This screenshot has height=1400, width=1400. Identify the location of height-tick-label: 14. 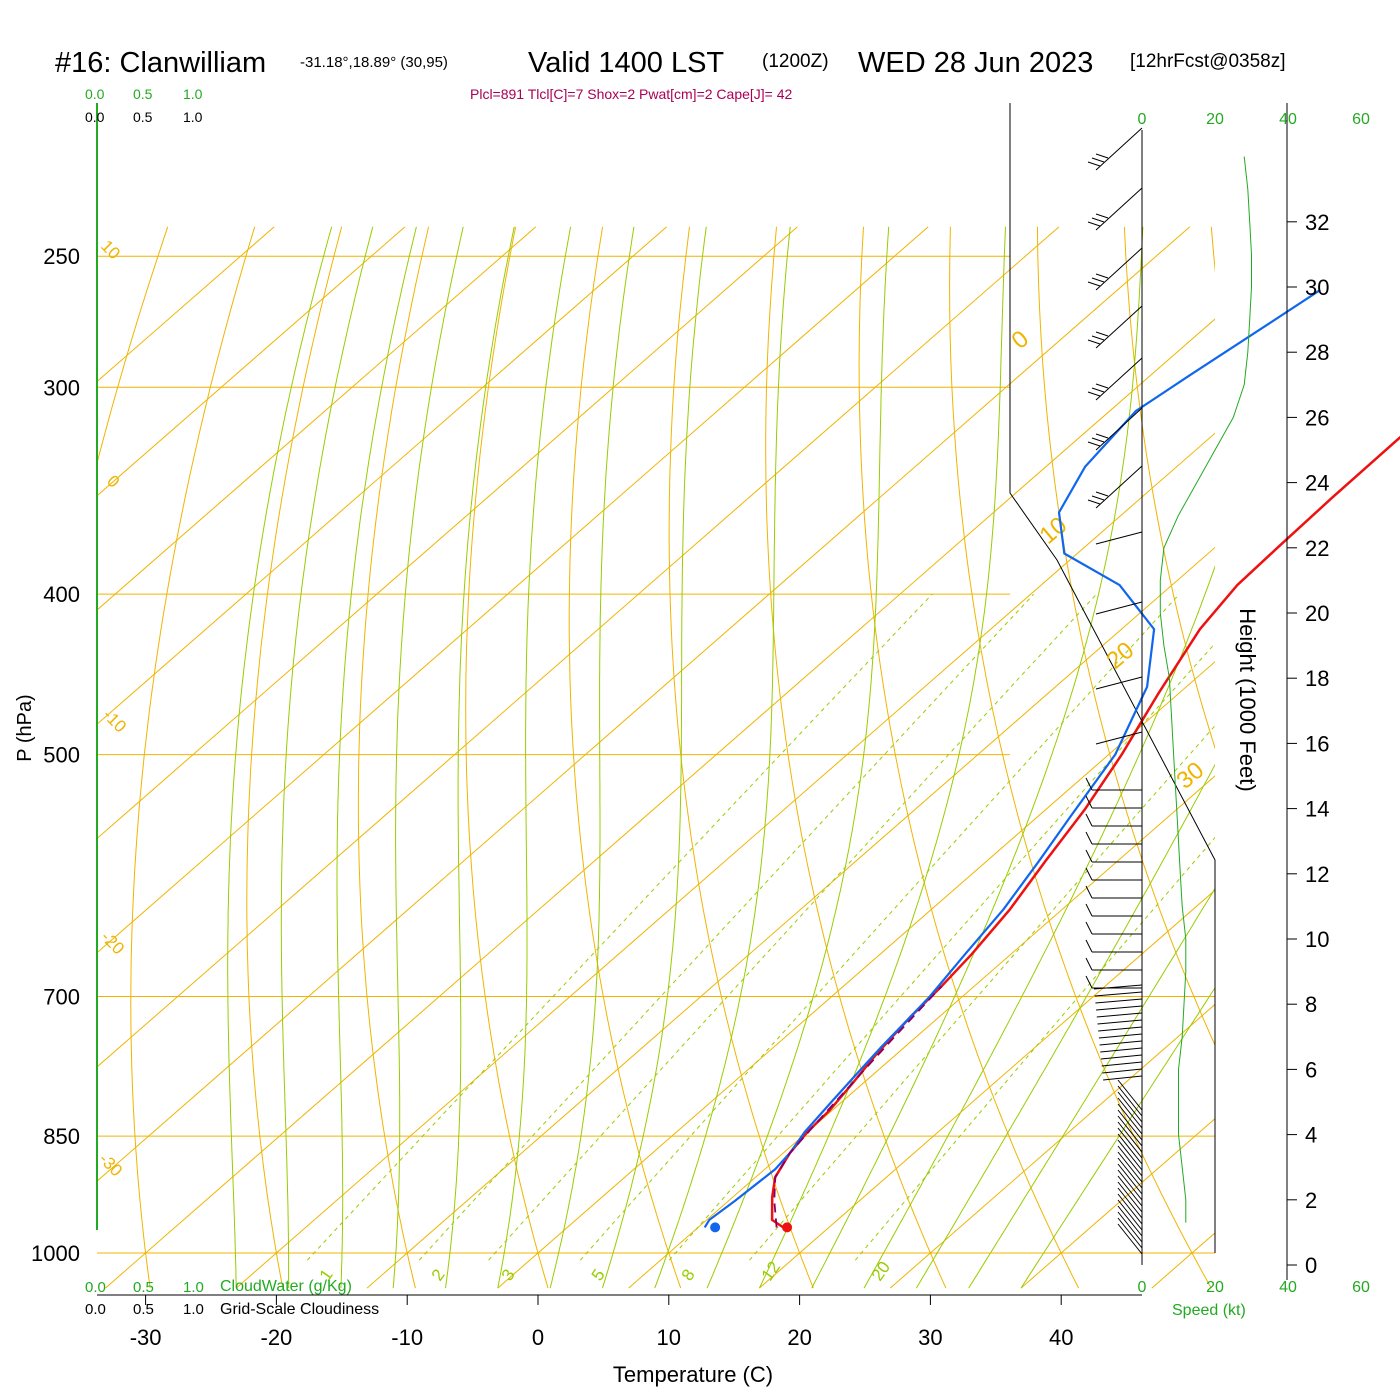
(1317, 809).